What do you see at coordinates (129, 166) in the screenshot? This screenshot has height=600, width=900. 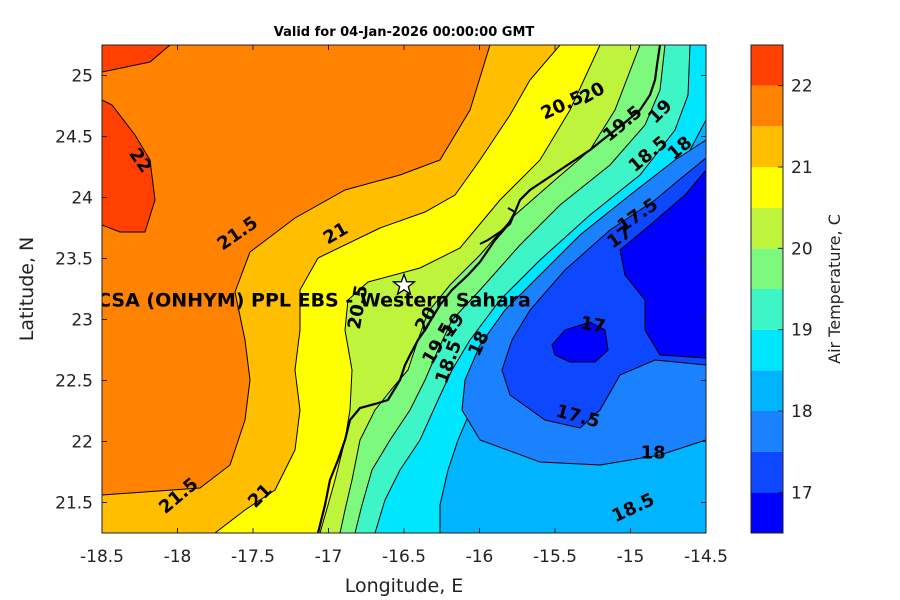 I see `band-22-left` at bounding box center [129, 166].